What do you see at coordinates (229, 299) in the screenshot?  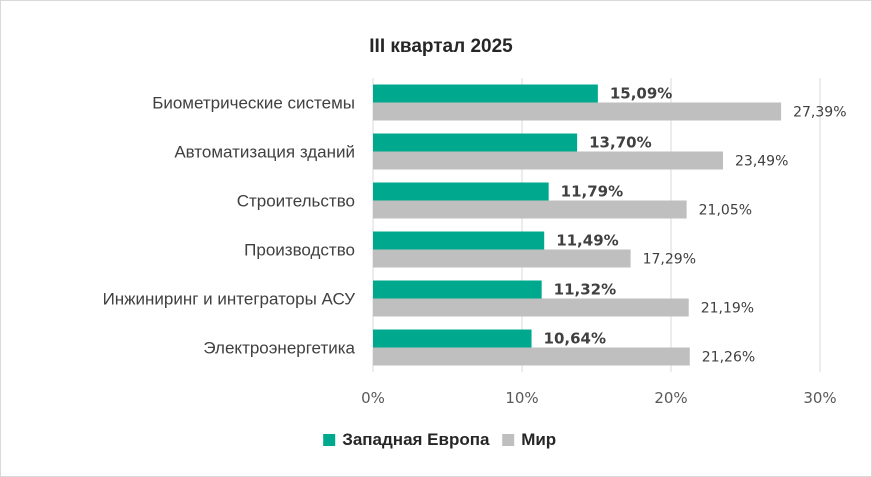 I see `category-label: Инжиниринг и интеграторы АСУ` at bounding box center [229, 299].